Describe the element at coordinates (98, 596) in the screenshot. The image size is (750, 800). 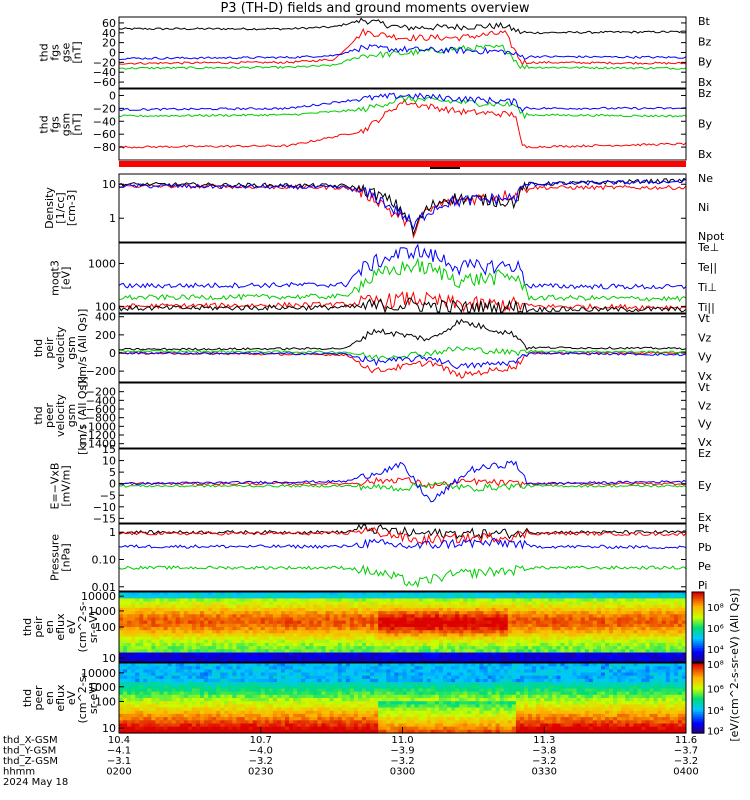
I see `ytick-label-peir_spec-0: 10000` at that location.